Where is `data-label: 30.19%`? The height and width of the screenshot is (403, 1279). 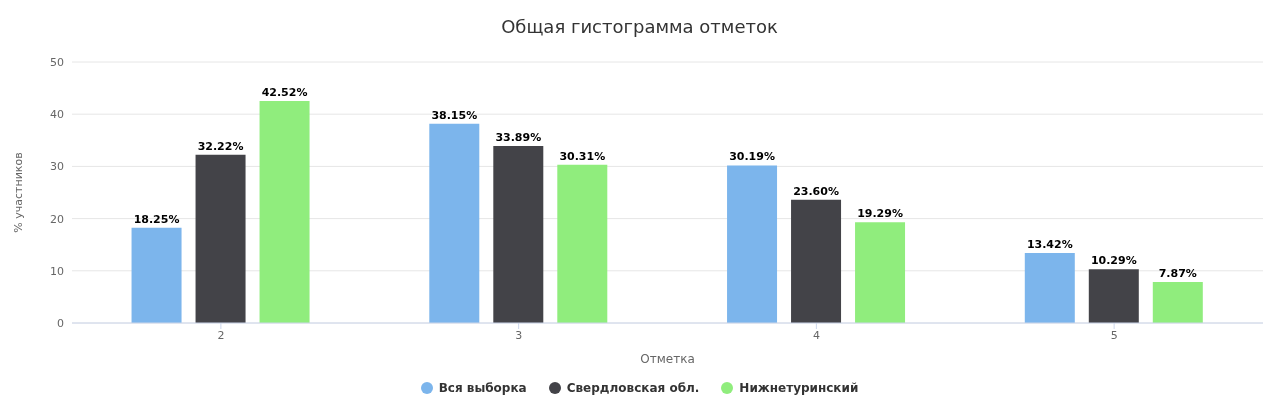 data-label: 30.19% is located at coordinates (752, 157).